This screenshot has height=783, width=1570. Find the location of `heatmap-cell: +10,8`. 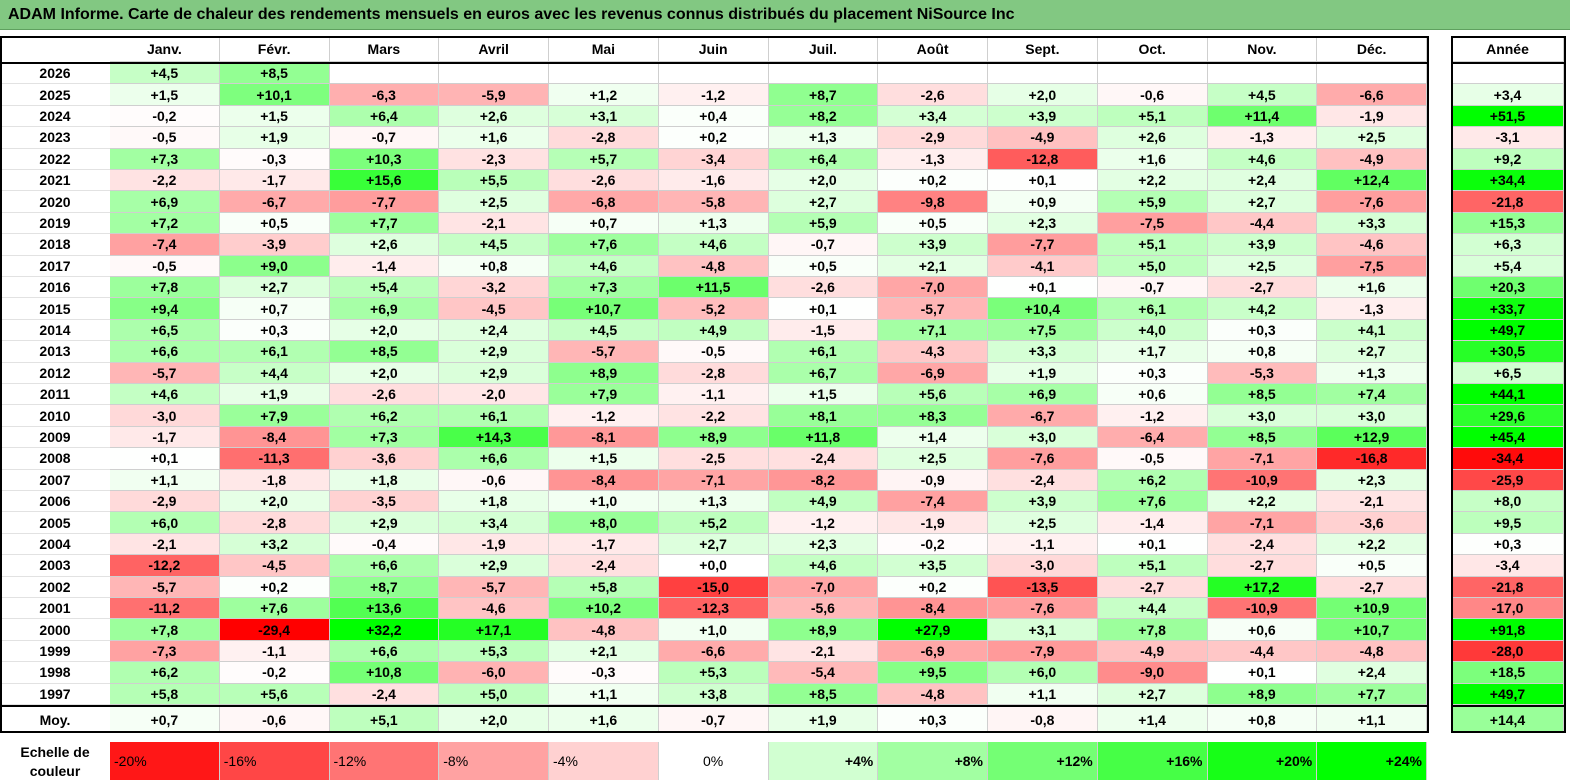

heatmap-cell: +10,8 is located at coordinates (384, 673).